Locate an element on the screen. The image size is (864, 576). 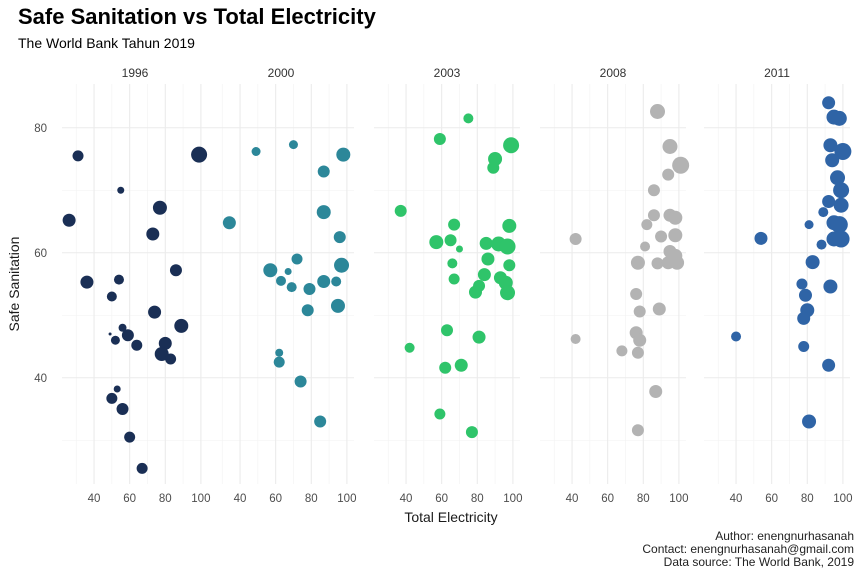
facet-label-2003: 2003 is located at coordinates (447, 73).